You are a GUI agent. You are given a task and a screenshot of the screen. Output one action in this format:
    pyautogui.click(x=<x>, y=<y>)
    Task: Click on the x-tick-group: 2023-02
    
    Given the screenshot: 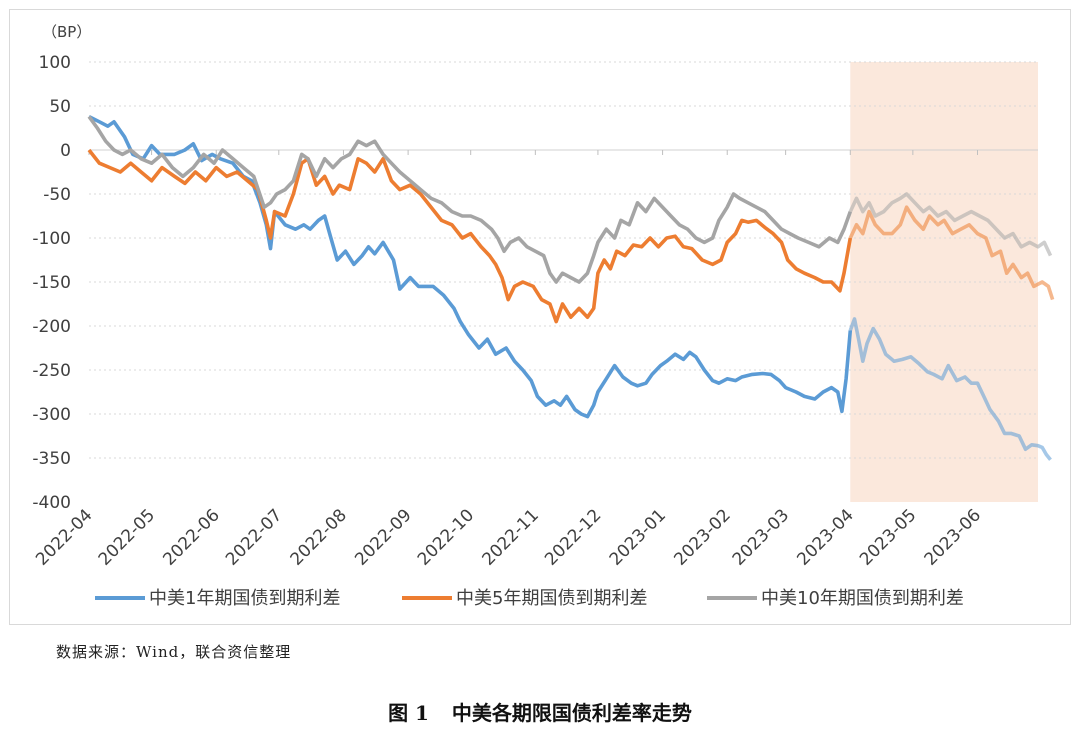 What is the action you would take?
    pyautogui.click(x=702, y=537)
    